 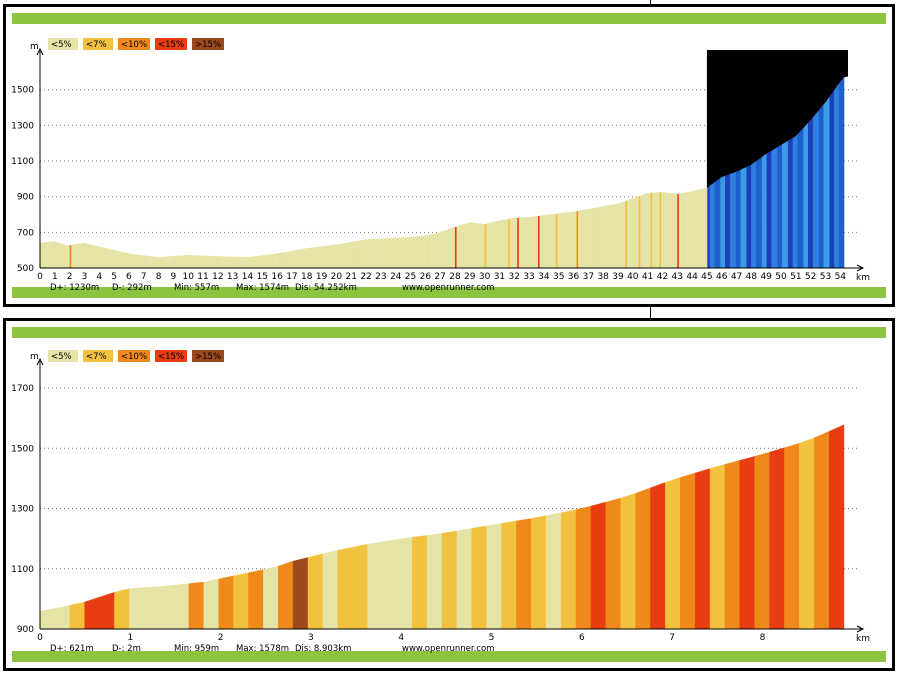 What do you see at coordinates (96, 45) in the screenshot?
I see `legend-label: <7%` at bounding box center [96, 45].